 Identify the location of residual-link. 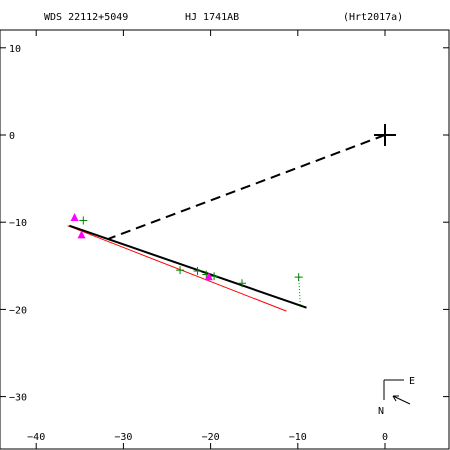
(299, 291).